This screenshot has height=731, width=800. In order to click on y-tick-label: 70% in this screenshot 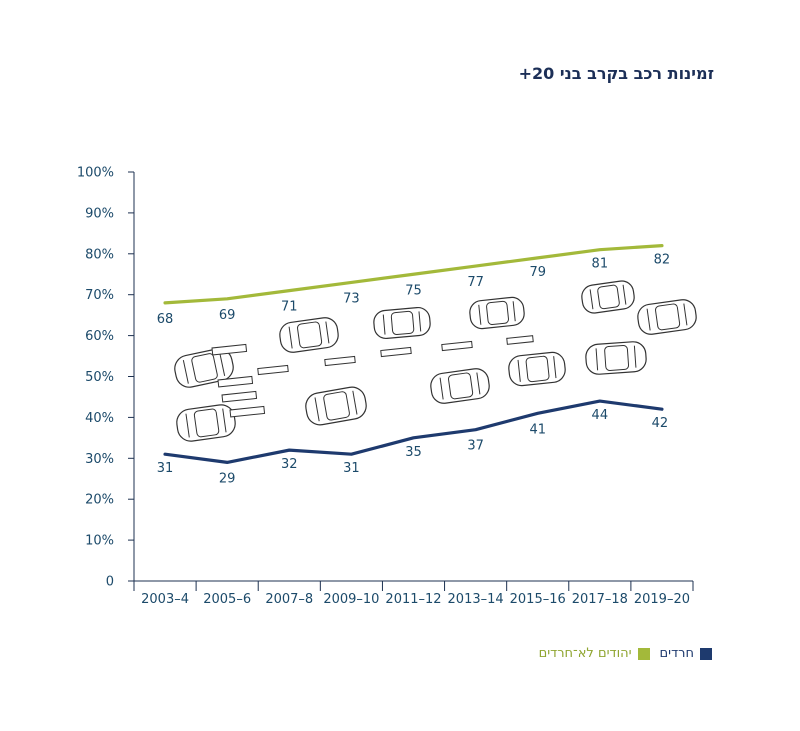, I will do `click(99, 295)`.